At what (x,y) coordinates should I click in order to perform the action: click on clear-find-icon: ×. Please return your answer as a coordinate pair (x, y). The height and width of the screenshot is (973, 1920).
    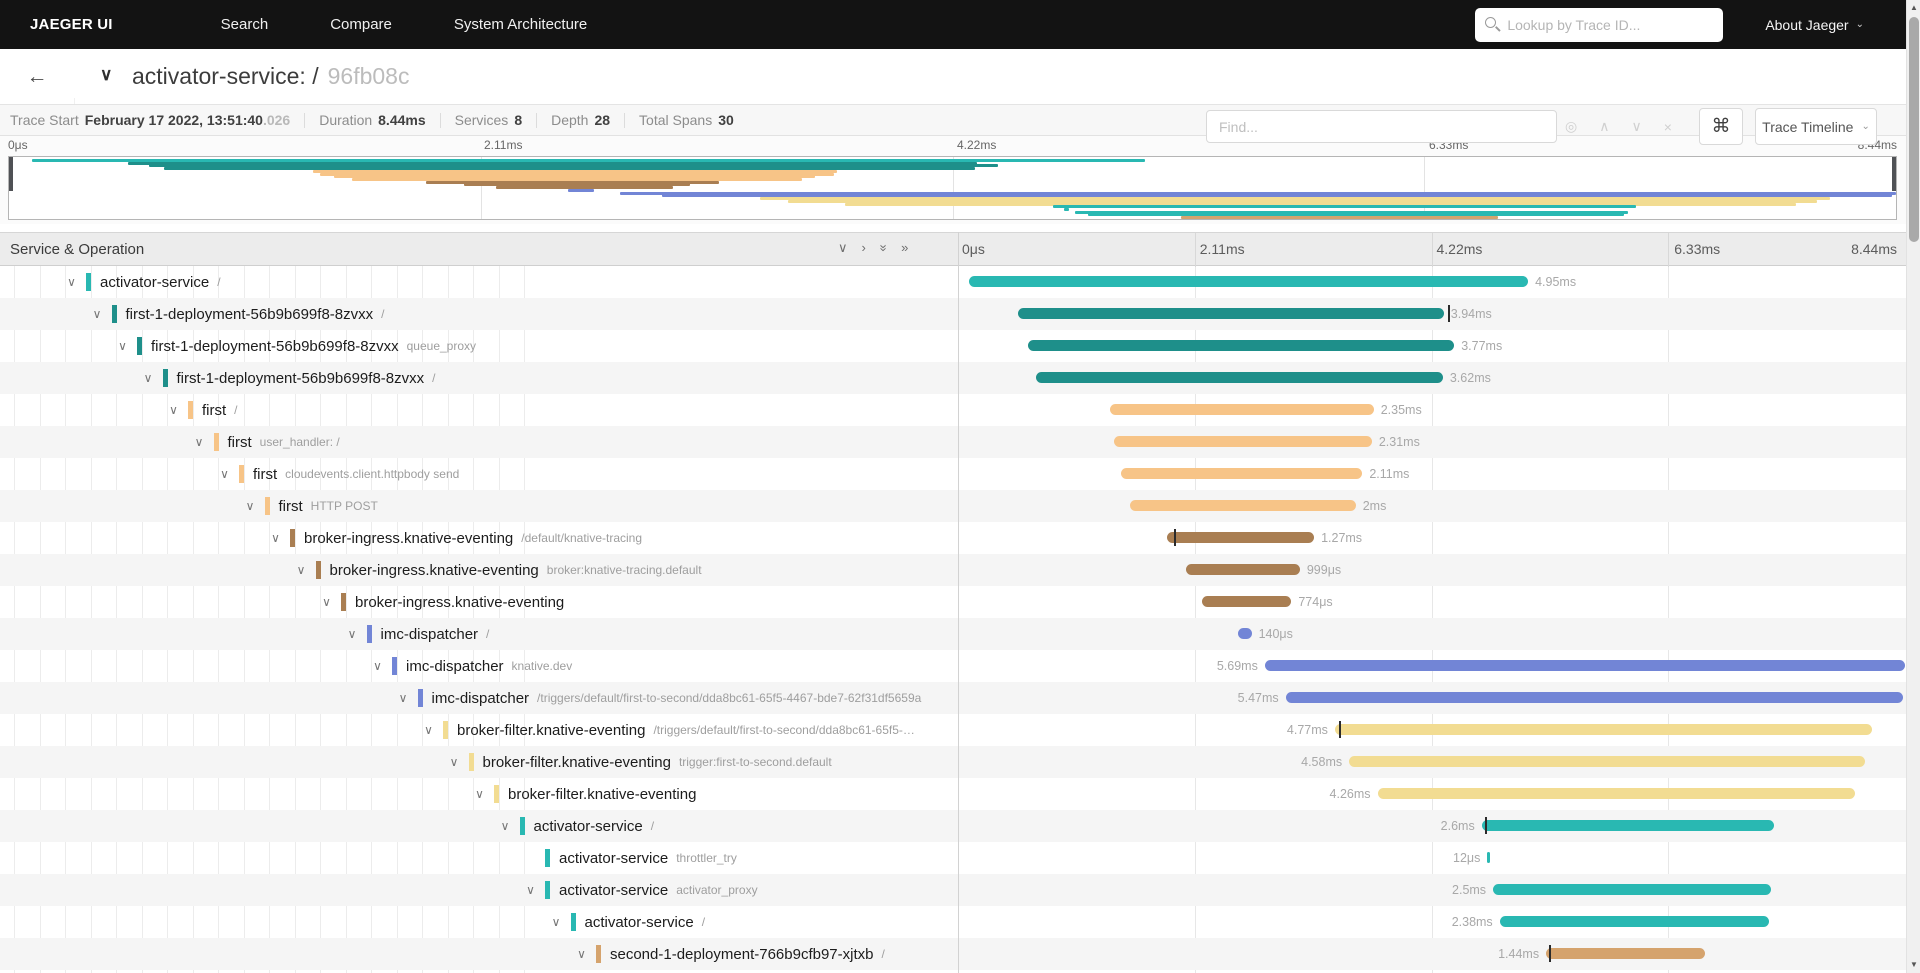
    Looking at the image, I should click on (1667, 126).